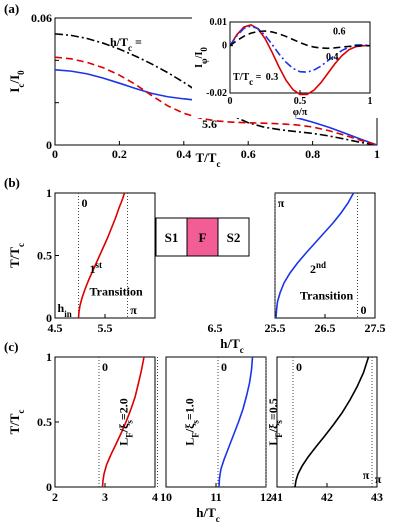 Image resolution: width=415 pixels, height=525 pixels. What do you see at coordinates (377, 154) in the screenshot?
I see `x-tick-label: 1` at bounding box center [377, 154].